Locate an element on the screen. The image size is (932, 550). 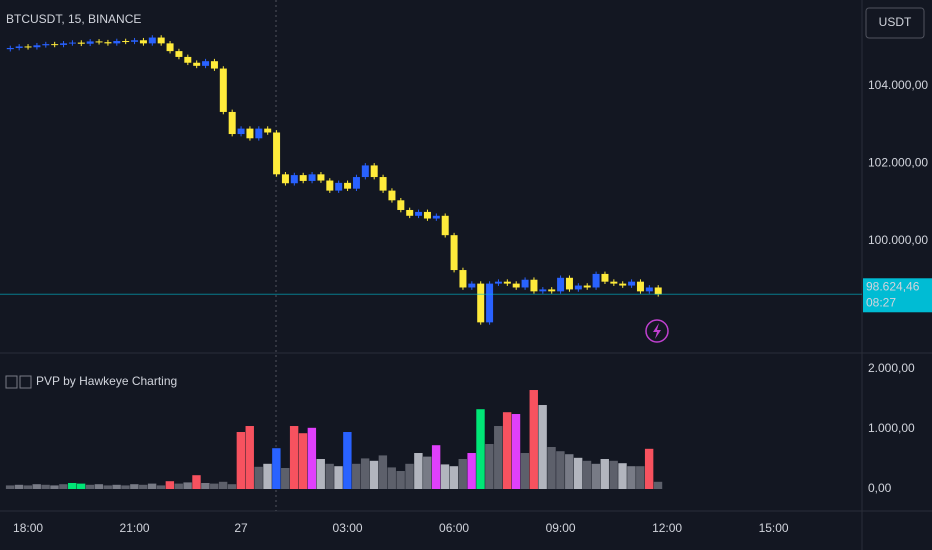
indicator-icon is located at coordinates (11, 382).